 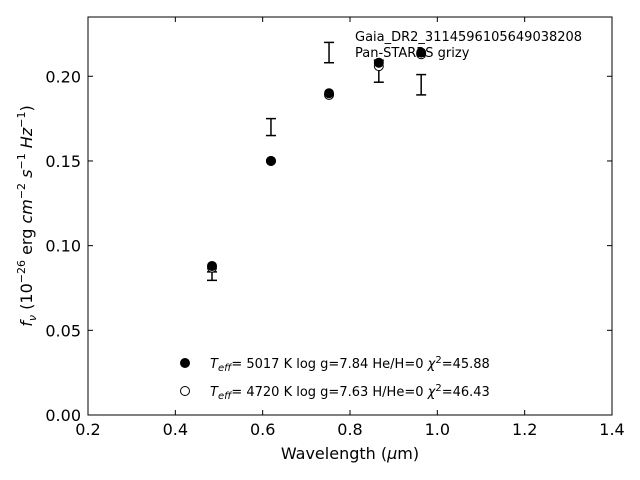 What do you see at coordinates (350, 392) in the screenshot?
I see `legend-entry-2: Teff= 4720 K log g=7.63 H/He=0 χ2=46.43` at bounding box center [350, 392].